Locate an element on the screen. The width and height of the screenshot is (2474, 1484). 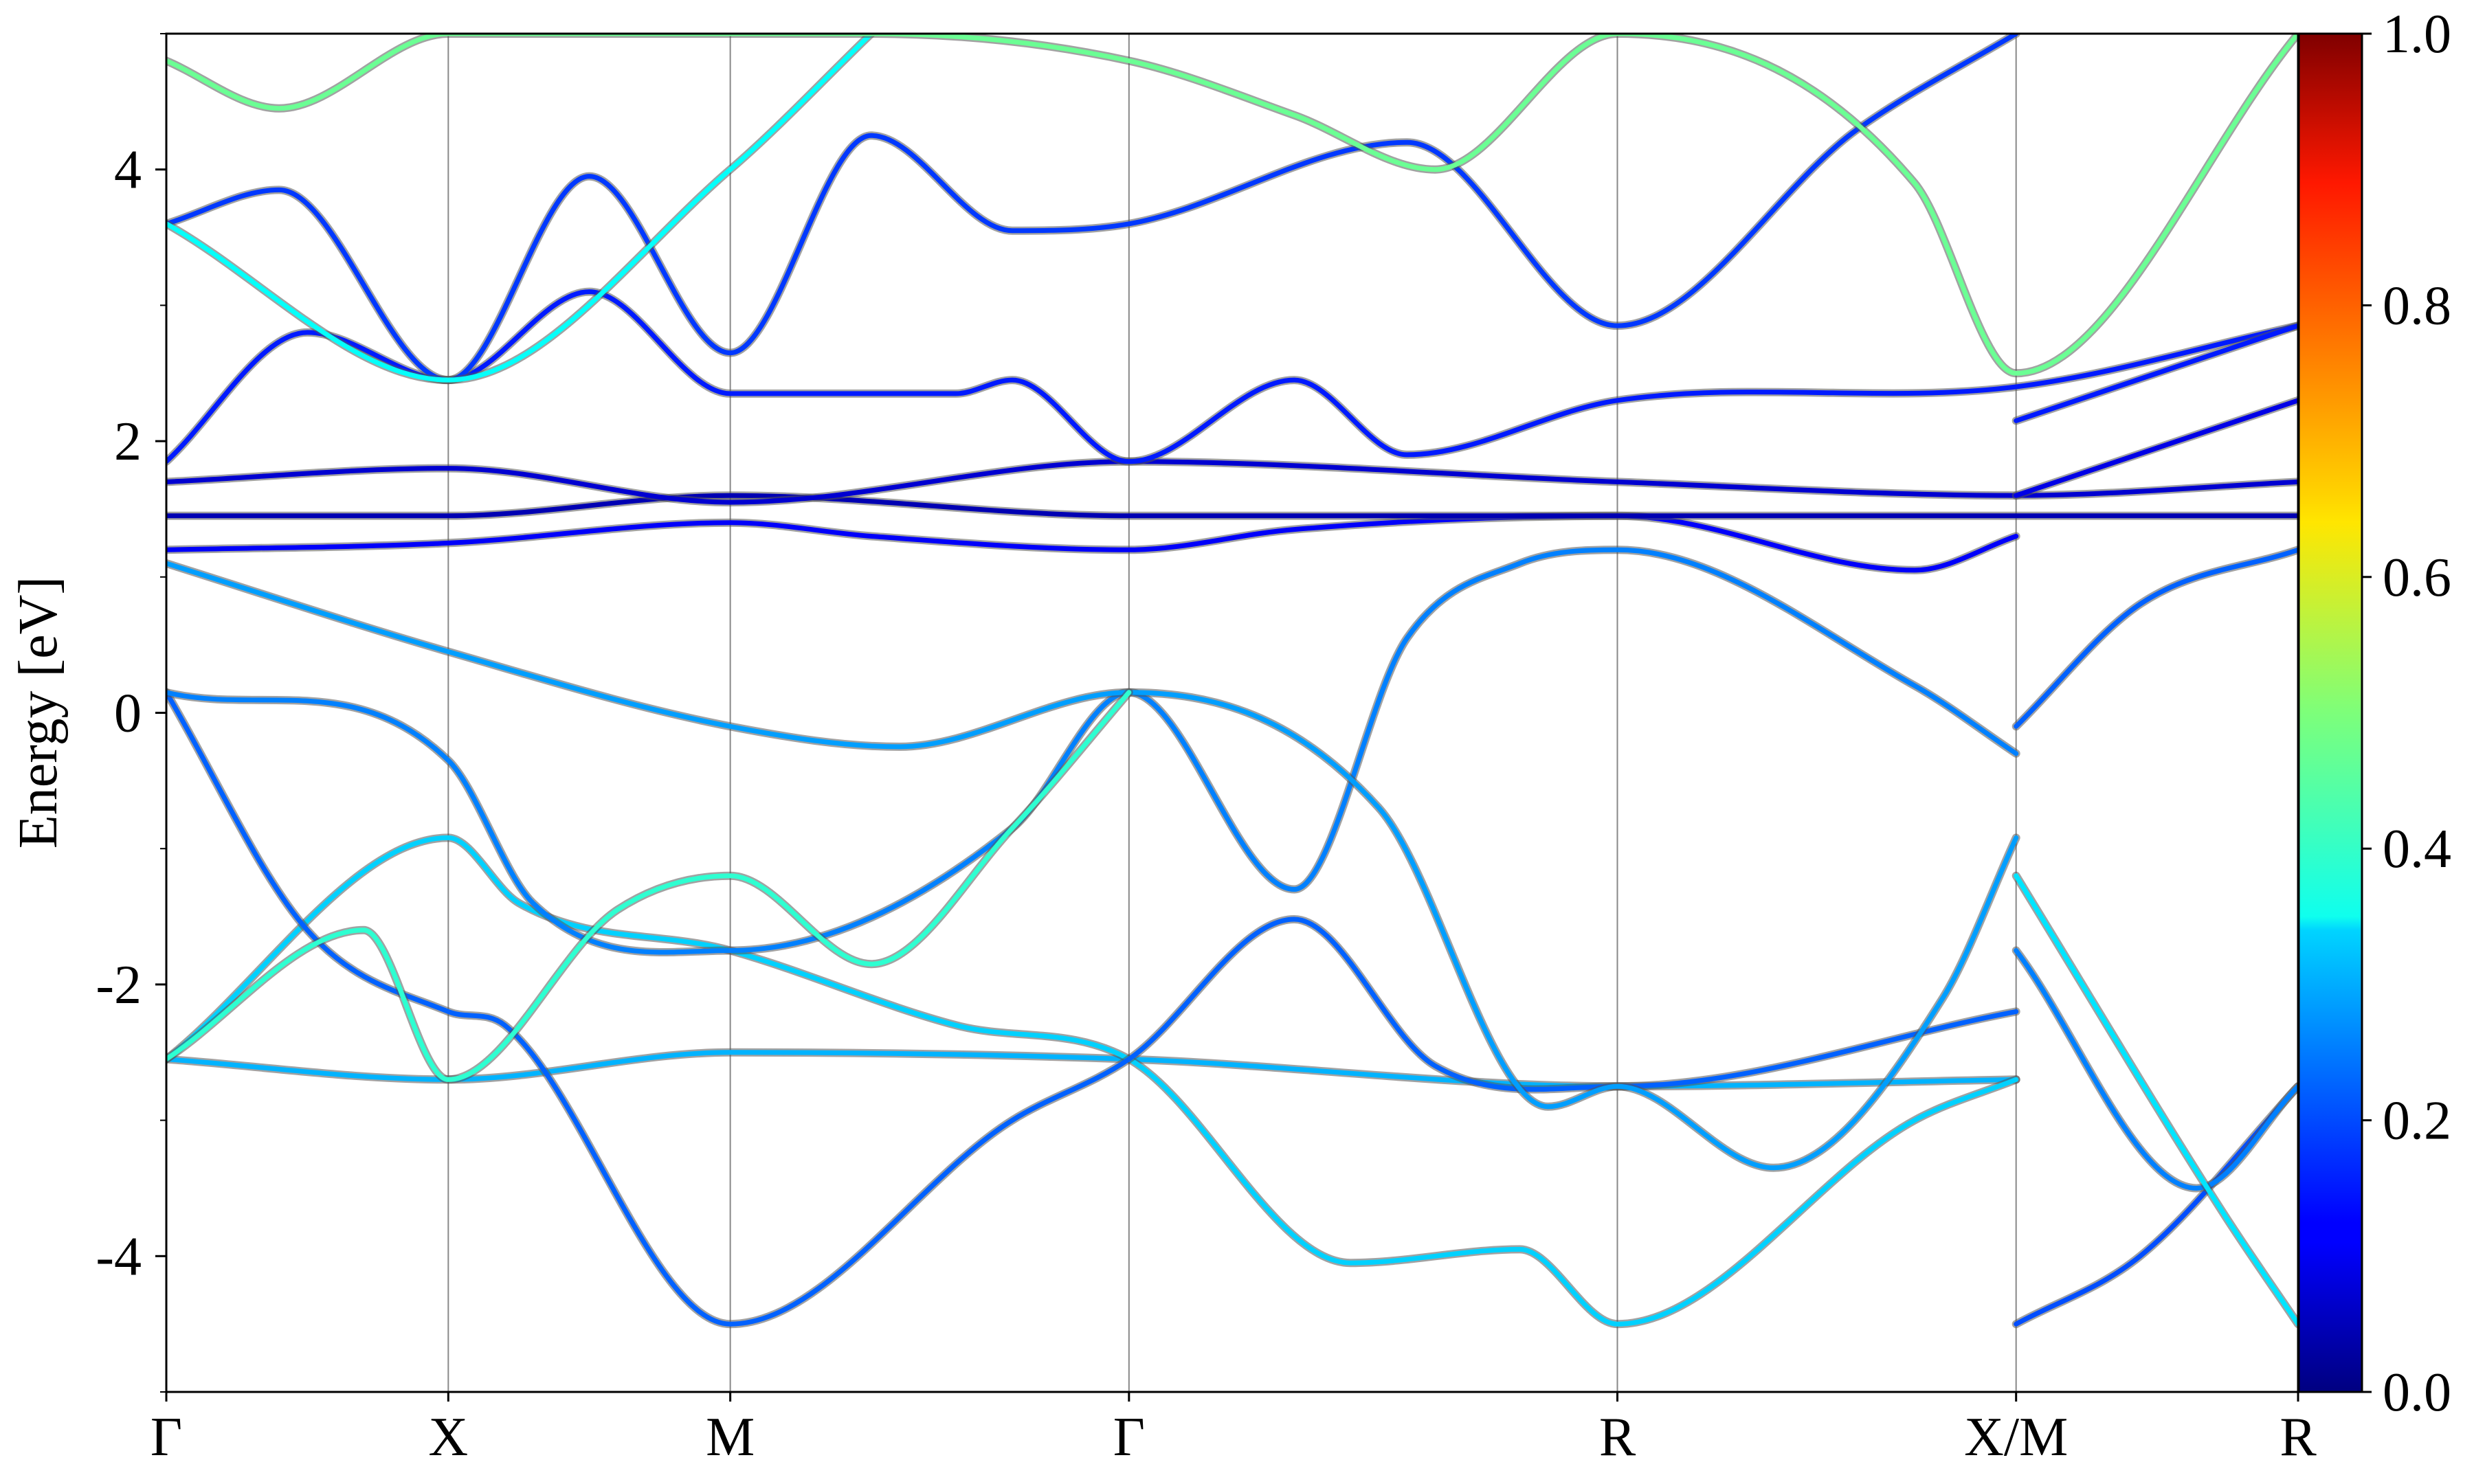
colorbar-tick-label: 0.0 is located at coordinates (2417, 1392).